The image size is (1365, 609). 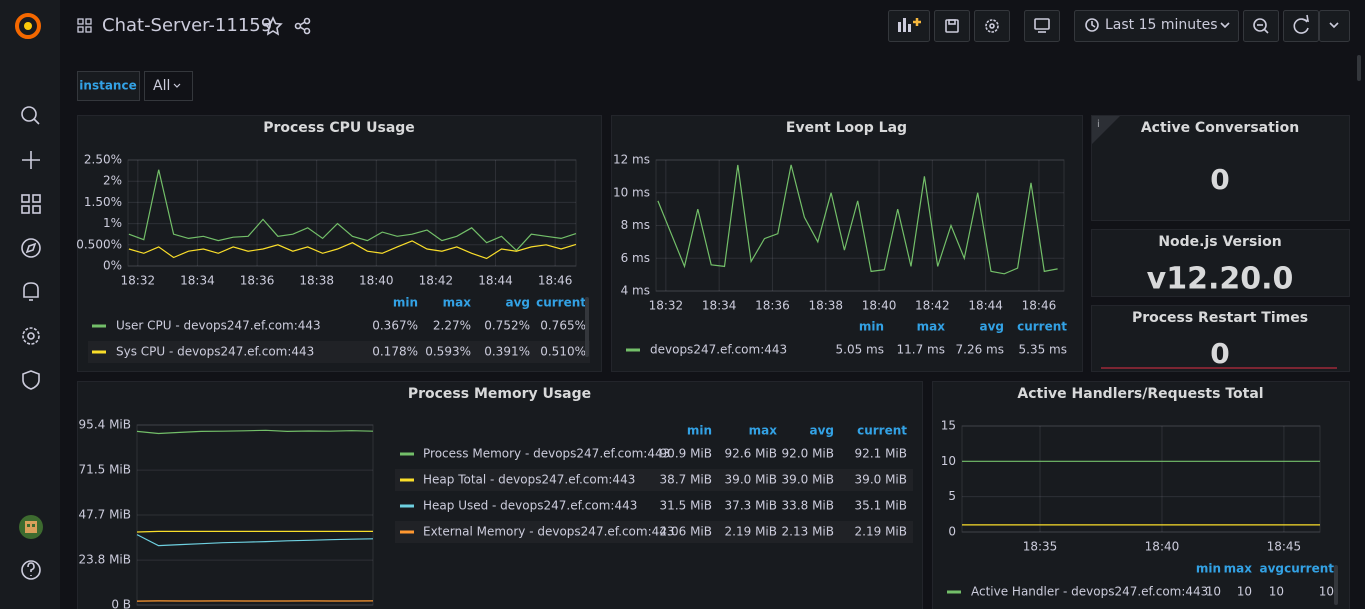 What do you see at coordinates (218, 326) in the screenshot?
I see `legend-name: User CPU - devops247.ef.com:443` at bounding box center [218, 326].